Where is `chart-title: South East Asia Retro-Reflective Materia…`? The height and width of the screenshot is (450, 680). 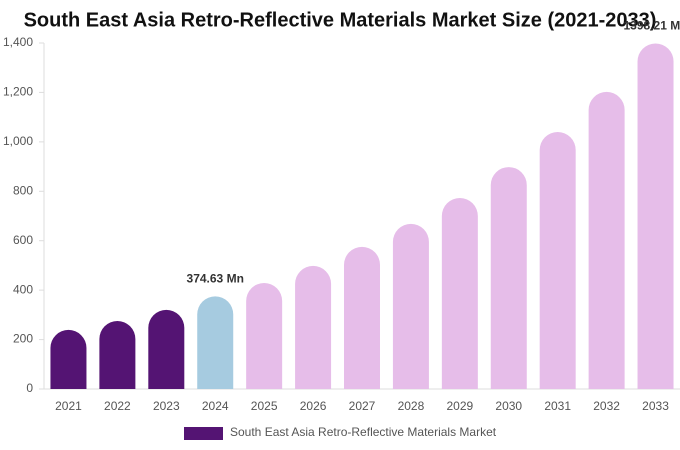
chart-title: South East Asia Retro-Reflective Materia… is located at coordinates (340, 20).